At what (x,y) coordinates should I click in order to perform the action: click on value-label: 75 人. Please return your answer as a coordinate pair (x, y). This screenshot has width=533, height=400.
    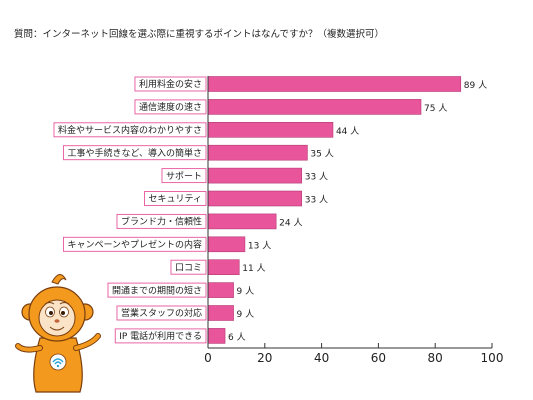
    Looking at the image, I should click on (435, 108).